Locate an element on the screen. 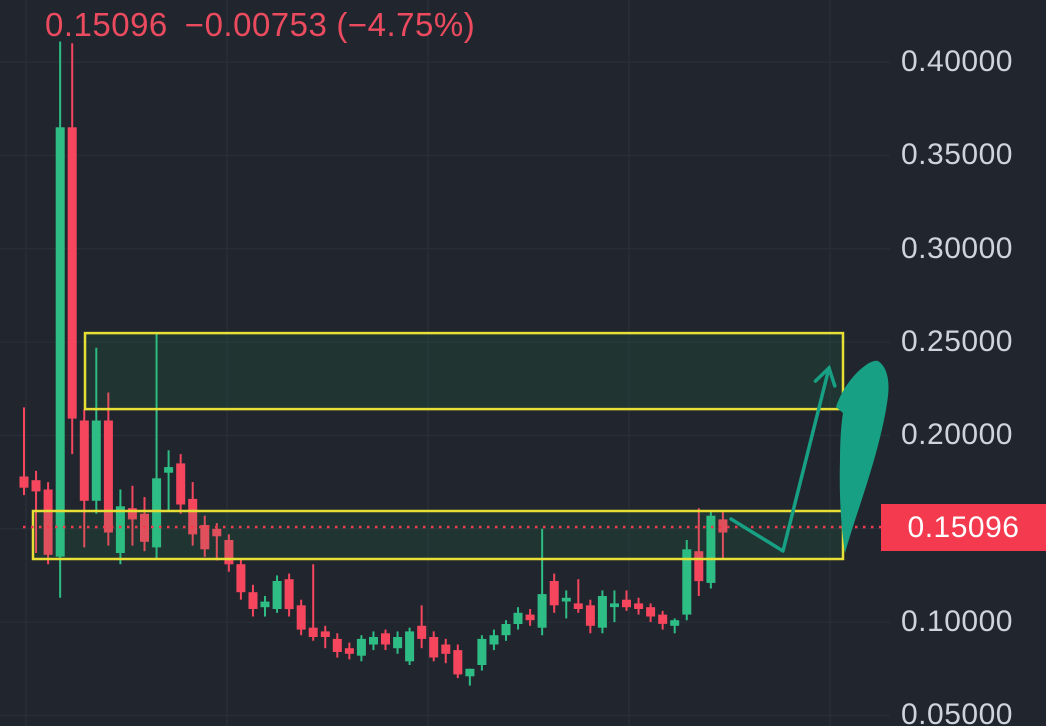  momentum-swoosh-arrow is located at coordinates (862, 456).